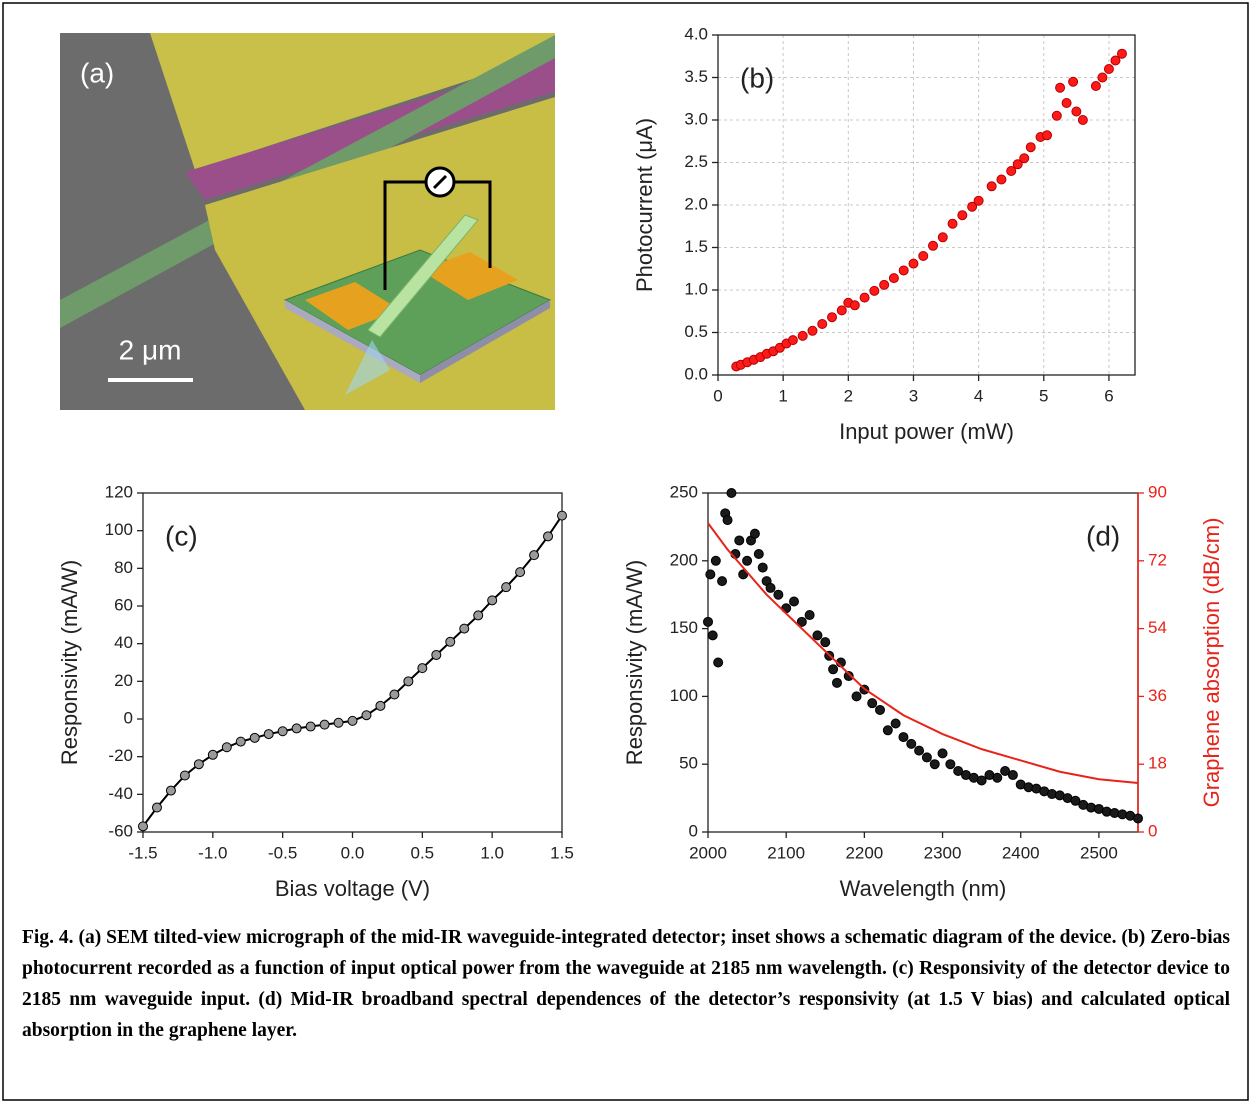 This screenshot has width=1252, height=1118. I want to click on panel-label: (c), so click(181, 535).